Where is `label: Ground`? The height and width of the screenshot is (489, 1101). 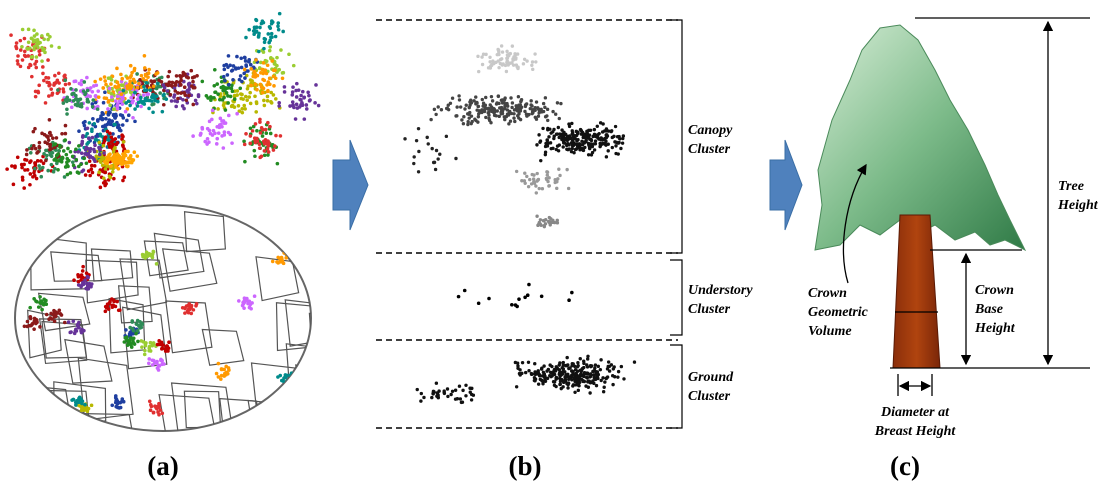
label: Ground is located at coordinates (711, 377).